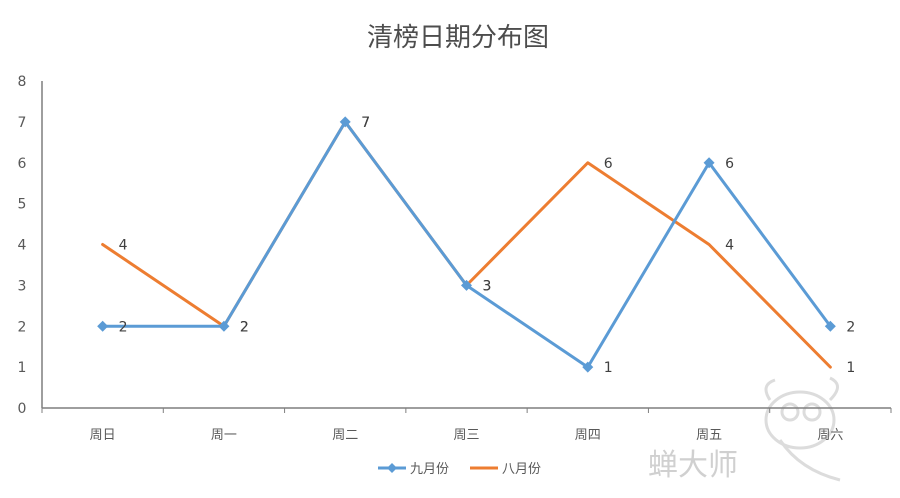  What do you see at coordinates (458, 38) in the screenshot?
I see `chart-title: 清榜日期分布图` at bounding box center [458, 38].